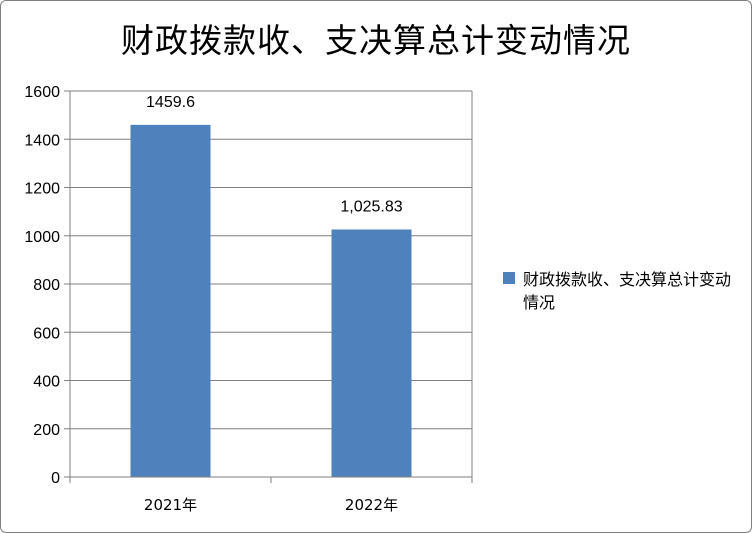 The width and height of the screenshot is (752, 533). What do you see at coordinates (42, 140) in the screenshot?
I see `y-tick-label: 1400` at bounding box center [42, 140].